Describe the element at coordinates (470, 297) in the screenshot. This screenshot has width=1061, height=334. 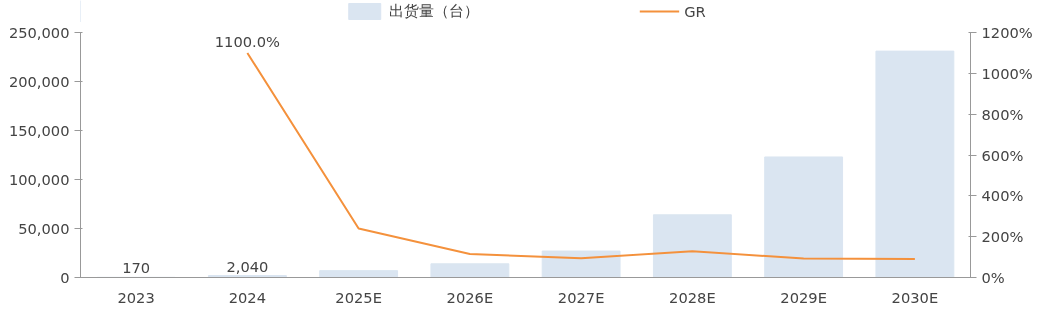
I see `x-tick-label: 2026E` at that location.